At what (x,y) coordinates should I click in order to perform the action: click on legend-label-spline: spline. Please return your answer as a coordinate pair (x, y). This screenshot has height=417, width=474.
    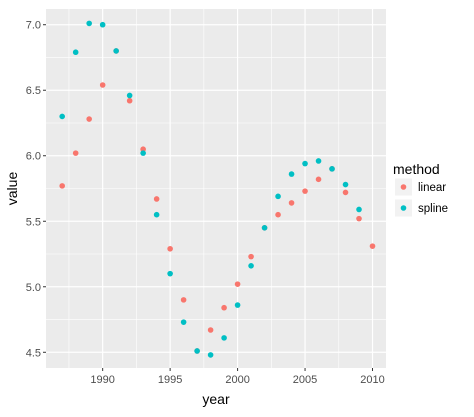
    Looking at the image, I should click on (433, 209).